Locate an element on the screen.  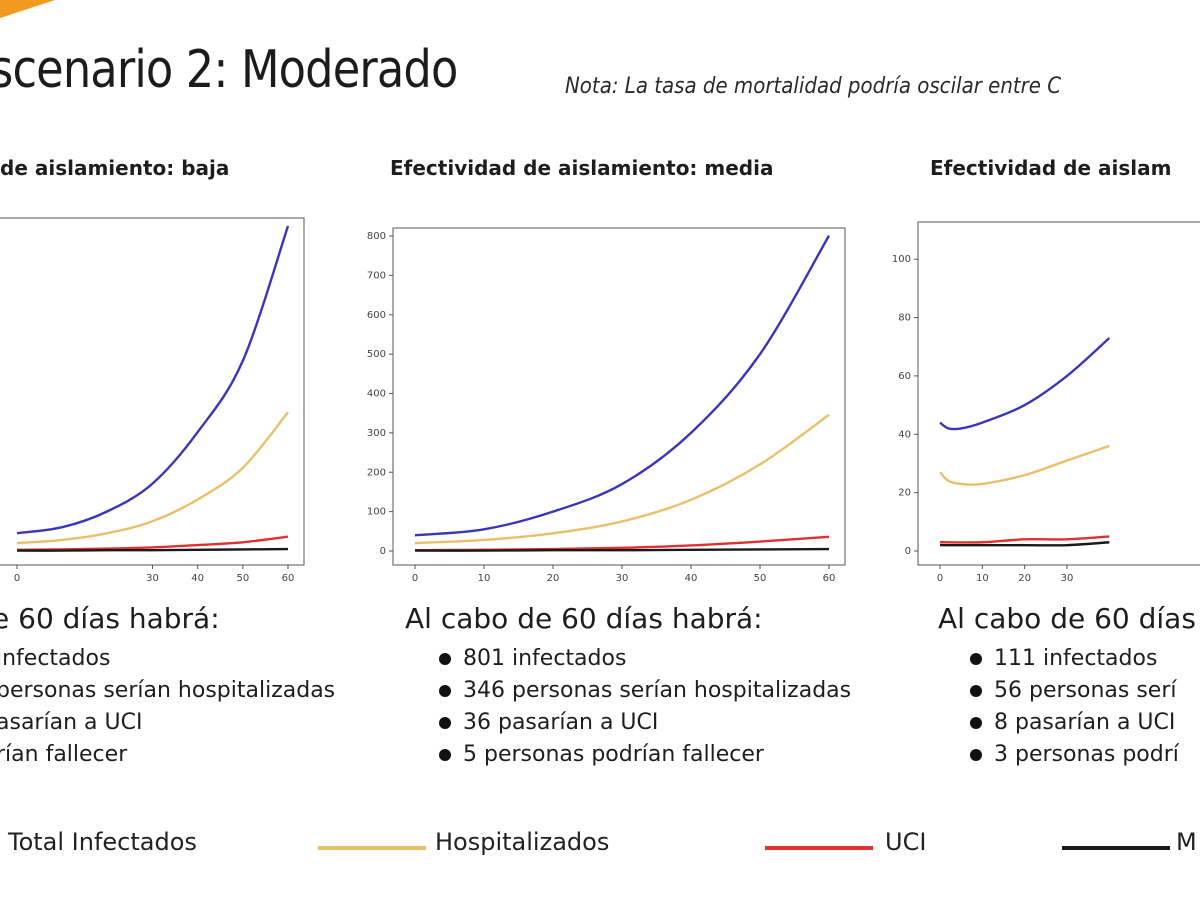
legend-uci: UCI is located at coordinates (860, 846).